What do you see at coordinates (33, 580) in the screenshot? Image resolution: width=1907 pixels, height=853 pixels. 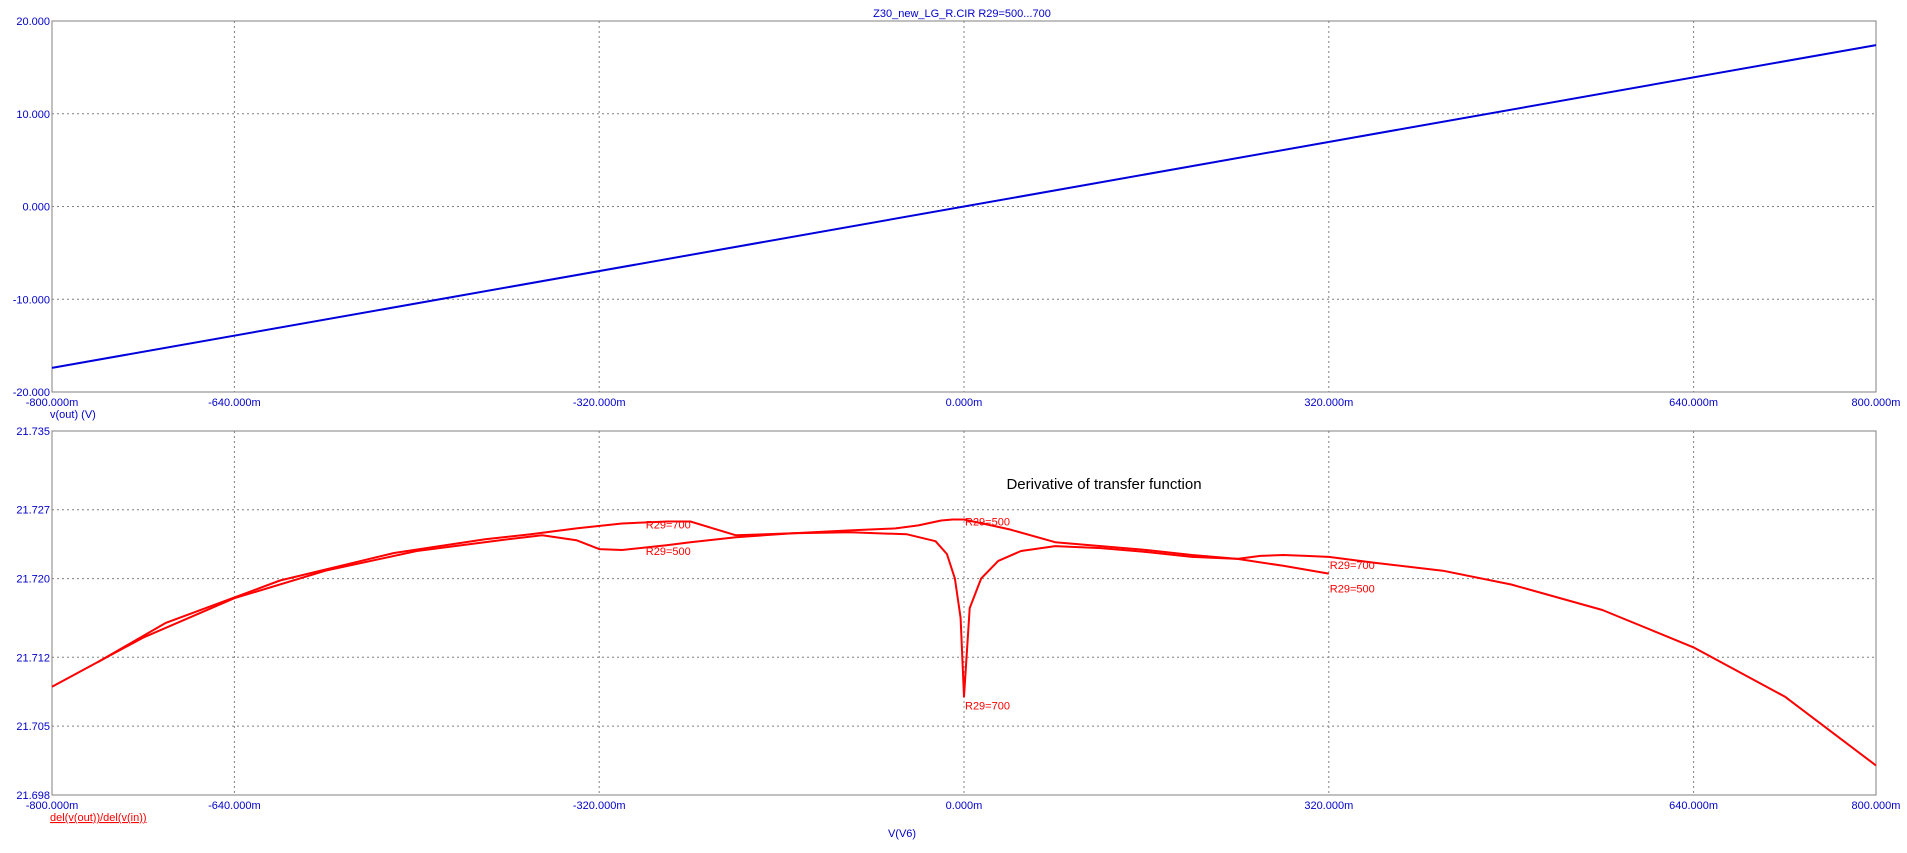 I see `y-tick-label: 21.720` at bounding box center [33, 580].